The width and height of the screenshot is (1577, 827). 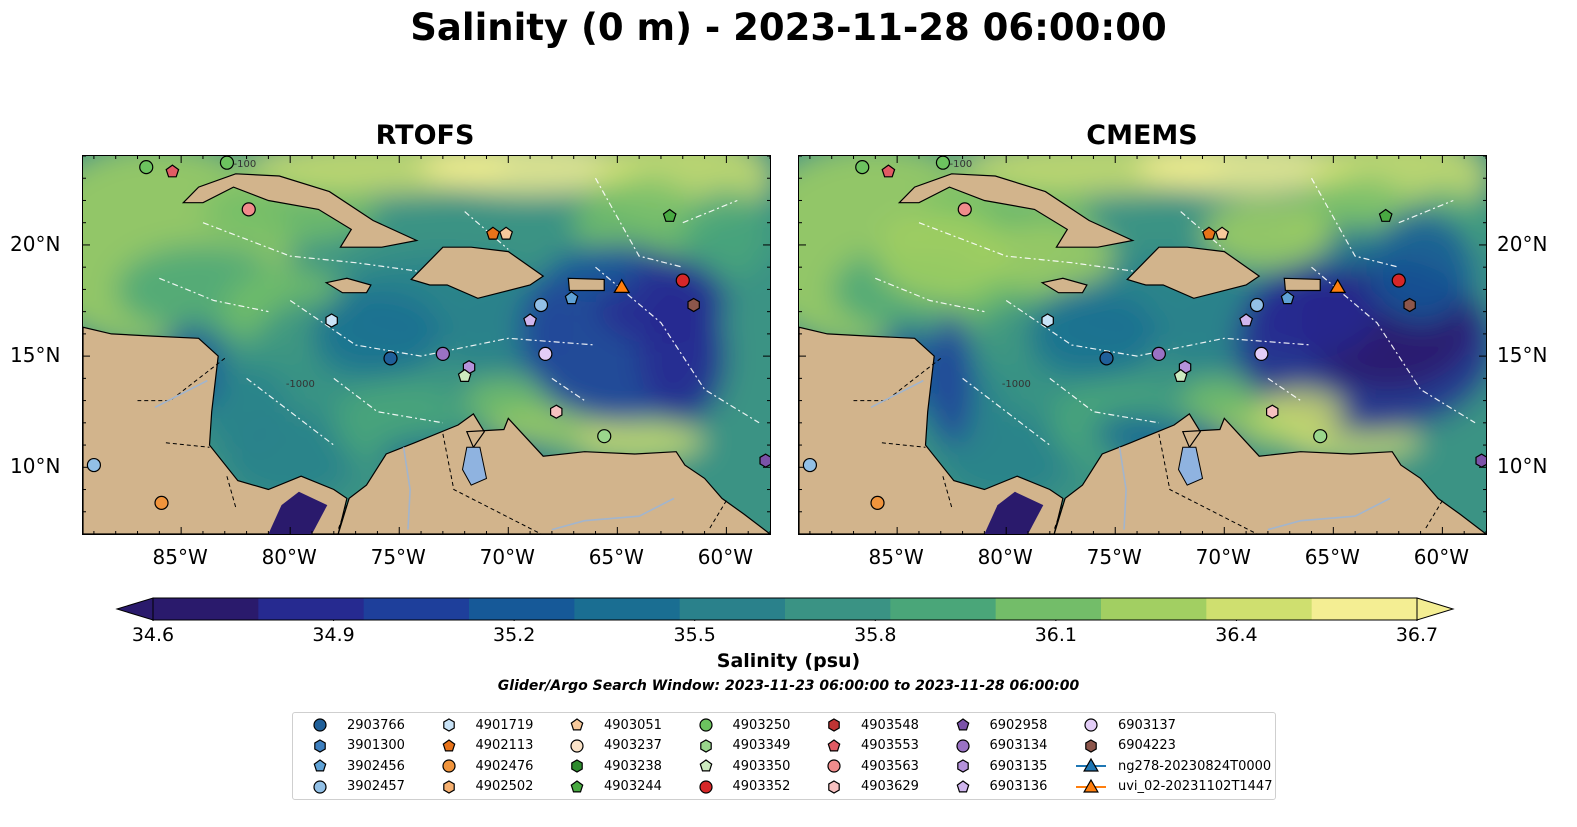 I want to click on legend-label: 6903136, so click(x=1018, y=786).